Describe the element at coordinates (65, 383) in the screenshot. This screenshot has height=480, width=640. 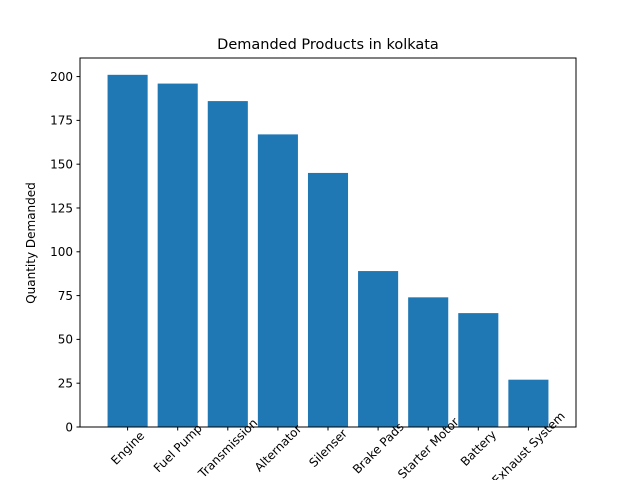
I see `y-tick-label: 25` at that location.